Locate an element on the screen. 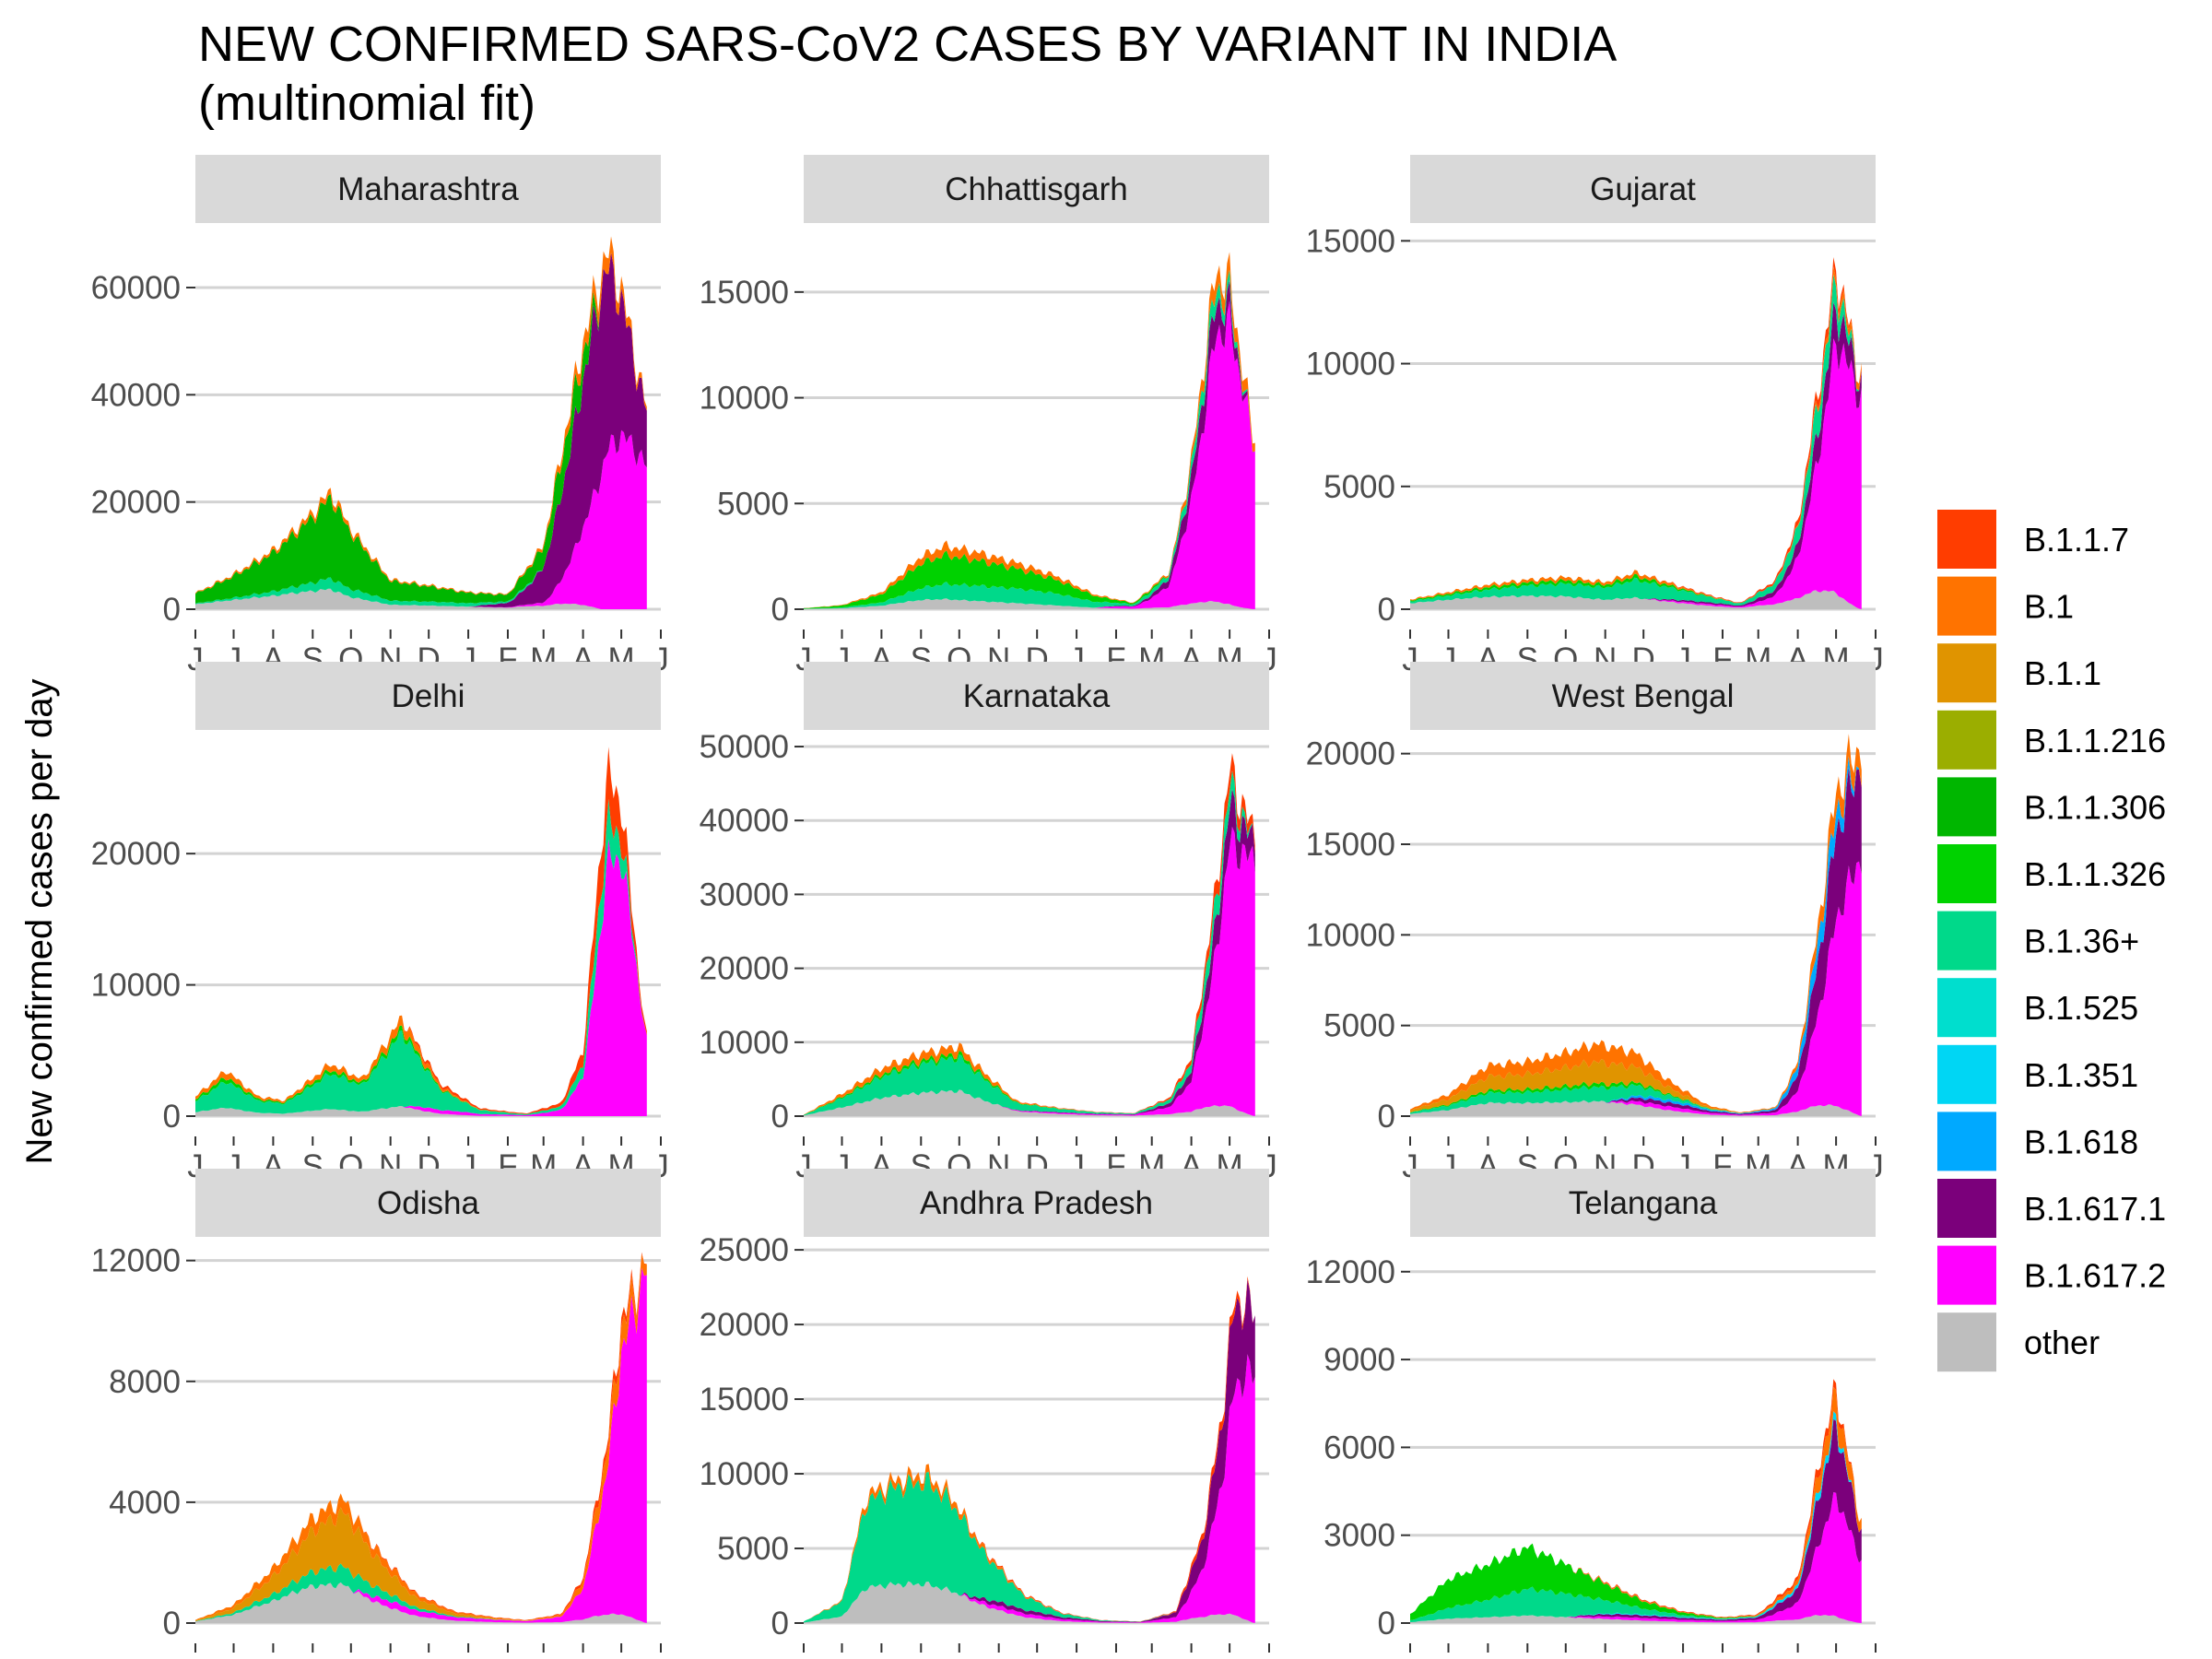 The width and height of the screenshot is (2212, 1659). strip-telangana is located at coordinates (1643, 1203).